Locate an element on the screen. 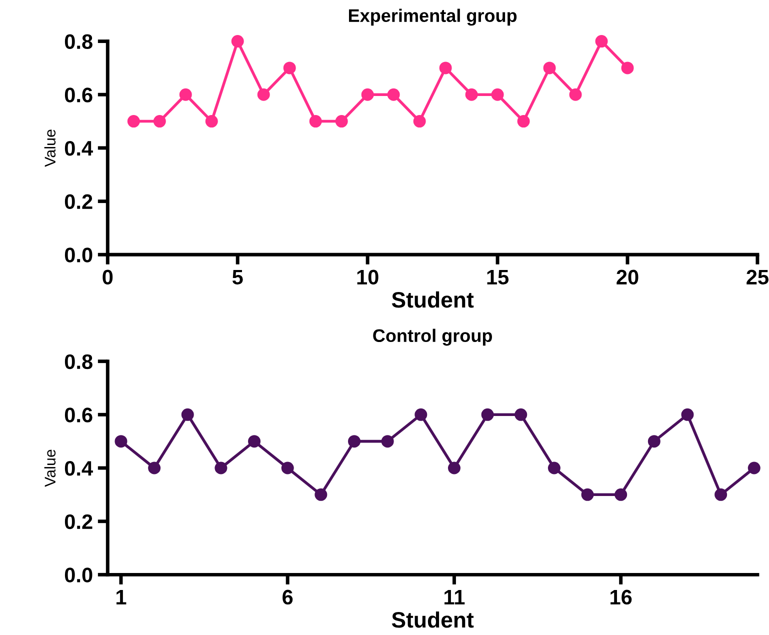 This screenshot has height=635, width=769. chart-title: Experimental group is located at coordinates (433, 17).